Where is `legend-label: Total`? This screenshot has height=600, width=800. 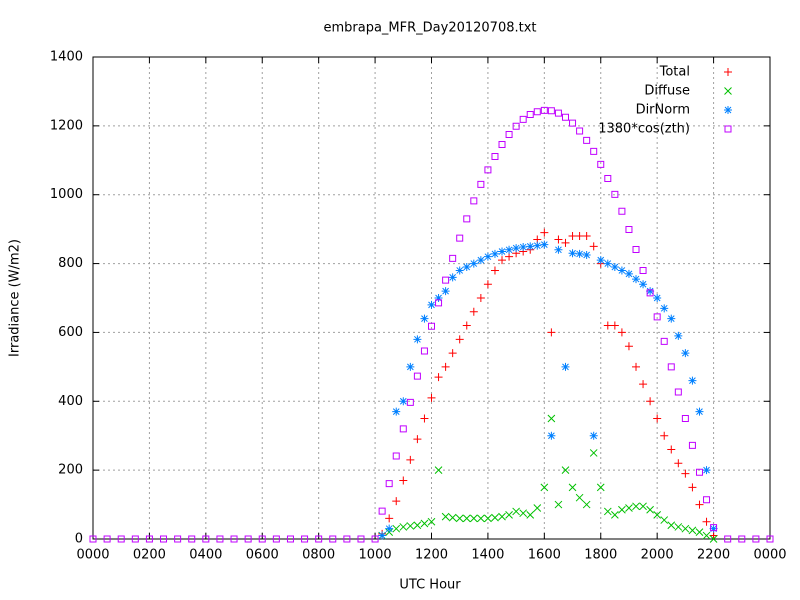 legend-label: Total is located at coordinates (674, 72).